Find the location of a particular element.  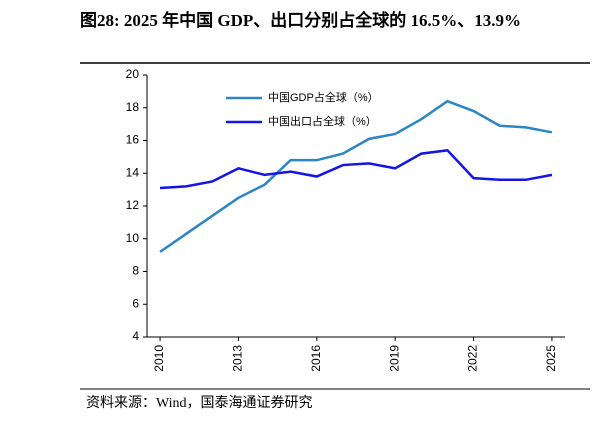

y-tick-label: 10 is located at coordinates (133, 238).